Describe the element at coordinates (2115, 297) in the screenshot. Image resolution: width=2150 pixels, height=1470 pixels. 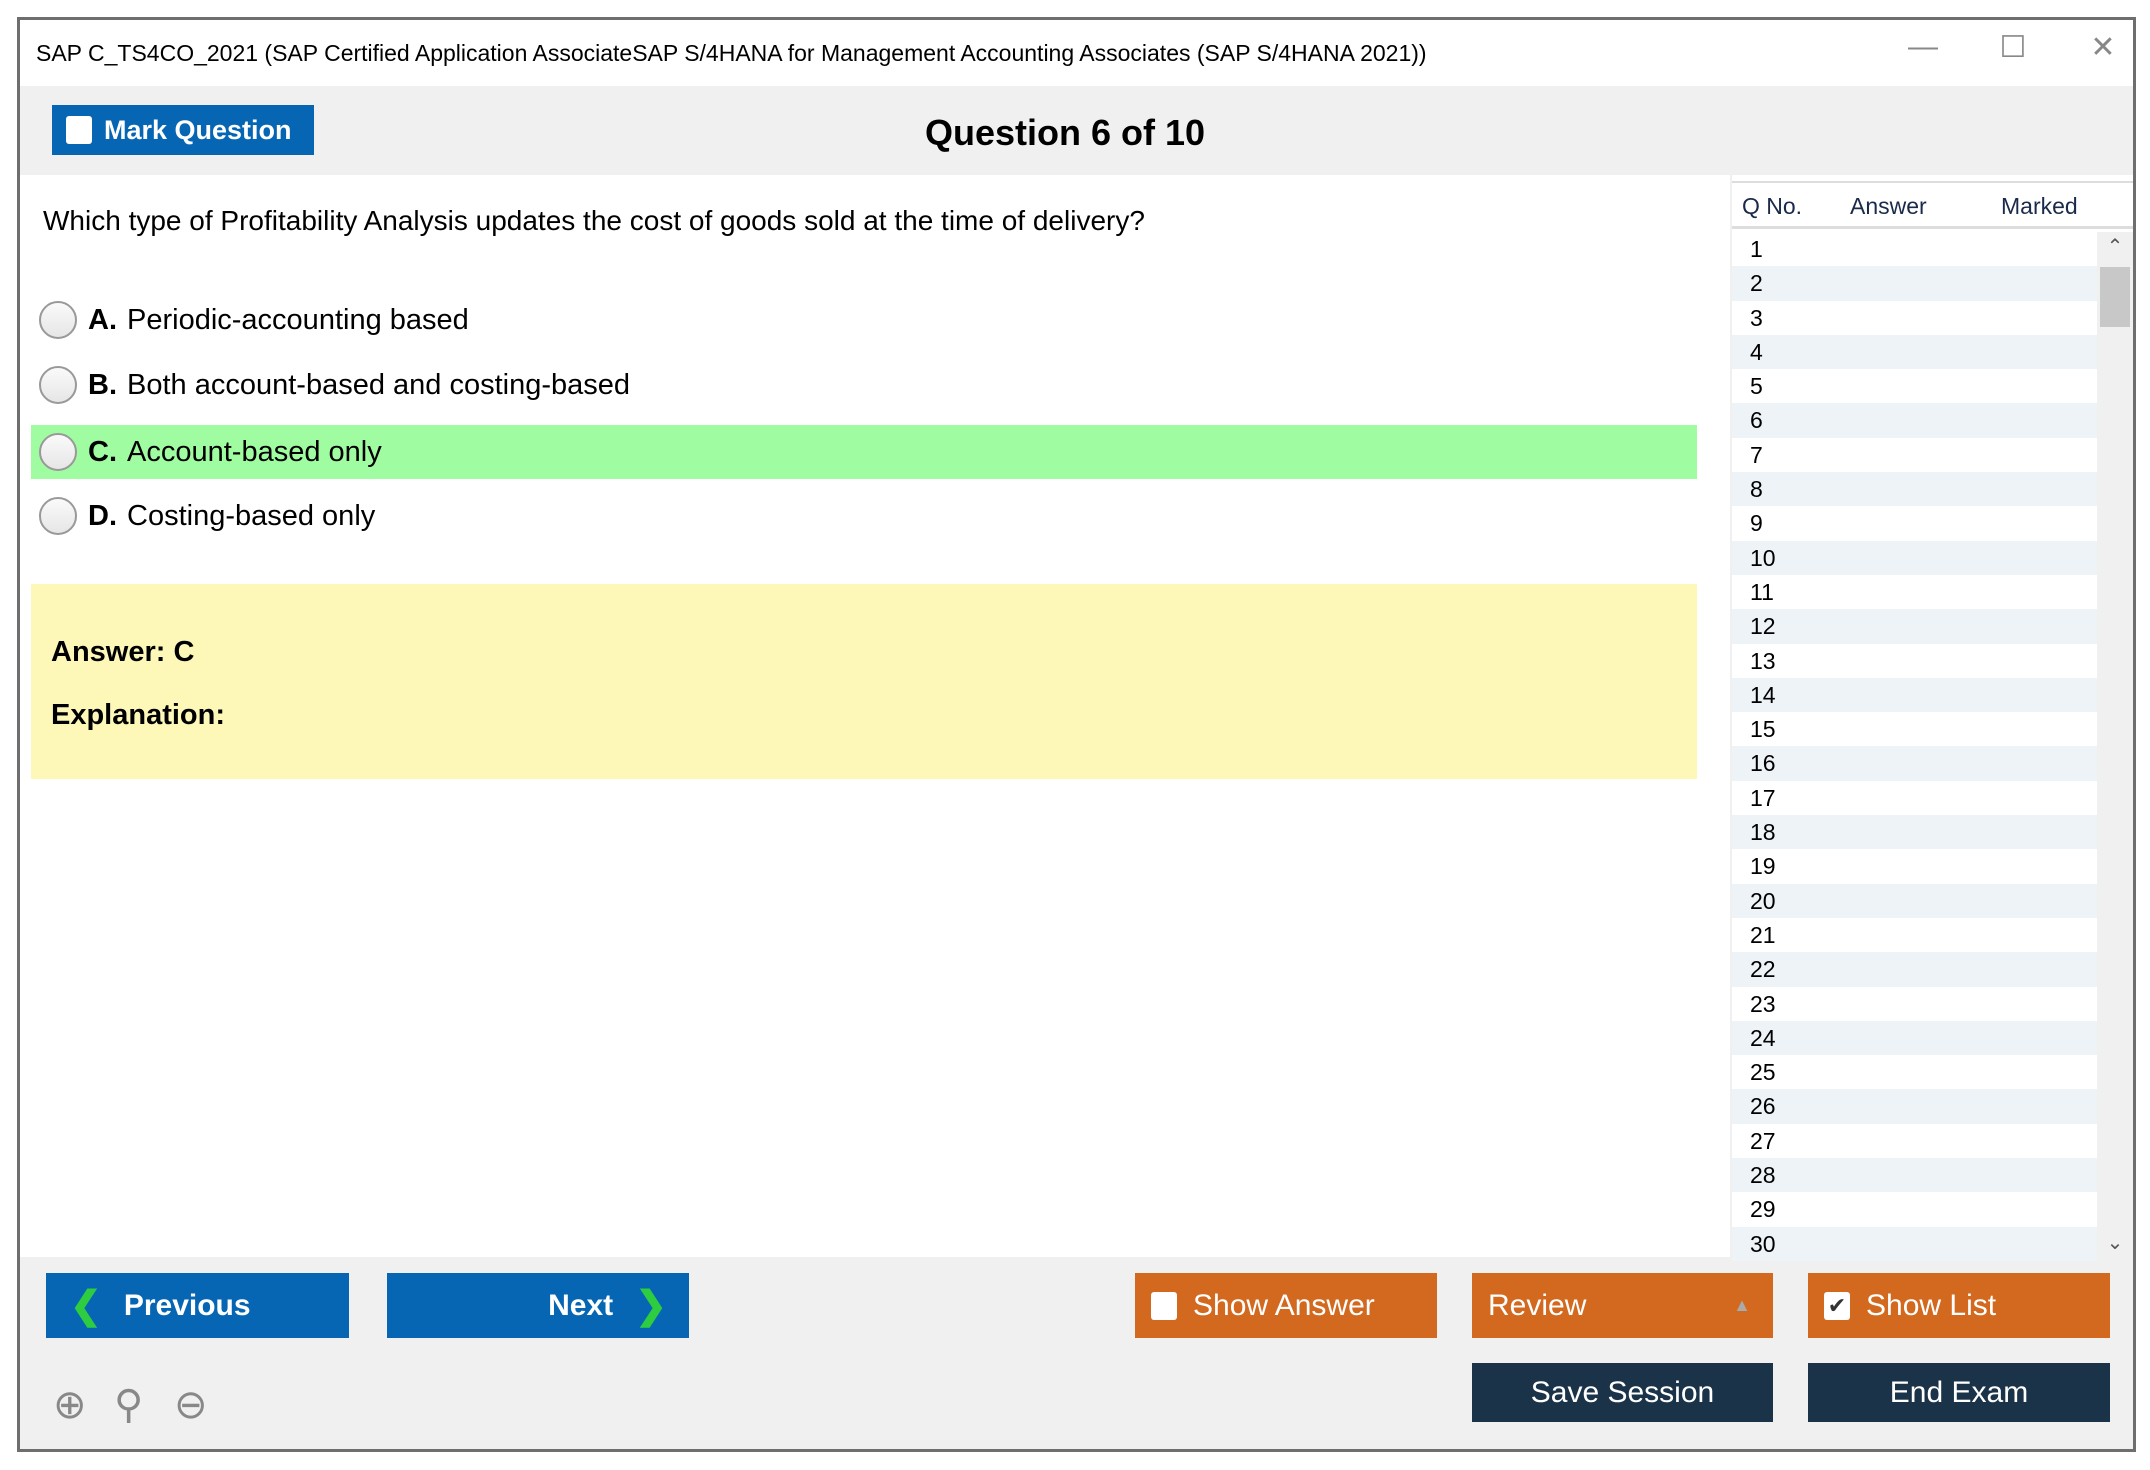
I see `scroll-thumb` at that location.